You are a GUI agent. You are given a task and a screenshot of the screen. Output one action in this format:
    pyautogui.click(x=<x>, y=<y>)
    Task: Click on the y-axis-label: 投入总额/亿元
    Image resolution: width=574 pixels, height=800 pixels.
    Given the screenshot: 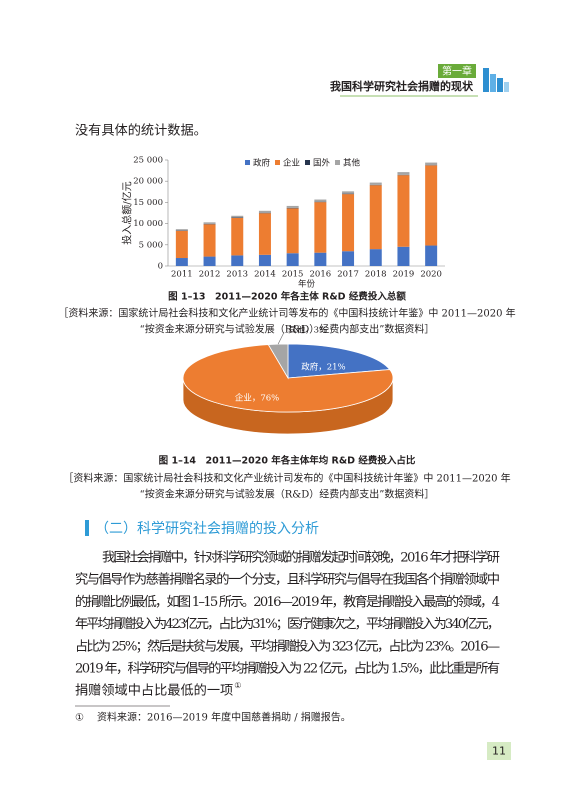 What is the action you would take?
    pyautogui.click(x=127, y=212)
    